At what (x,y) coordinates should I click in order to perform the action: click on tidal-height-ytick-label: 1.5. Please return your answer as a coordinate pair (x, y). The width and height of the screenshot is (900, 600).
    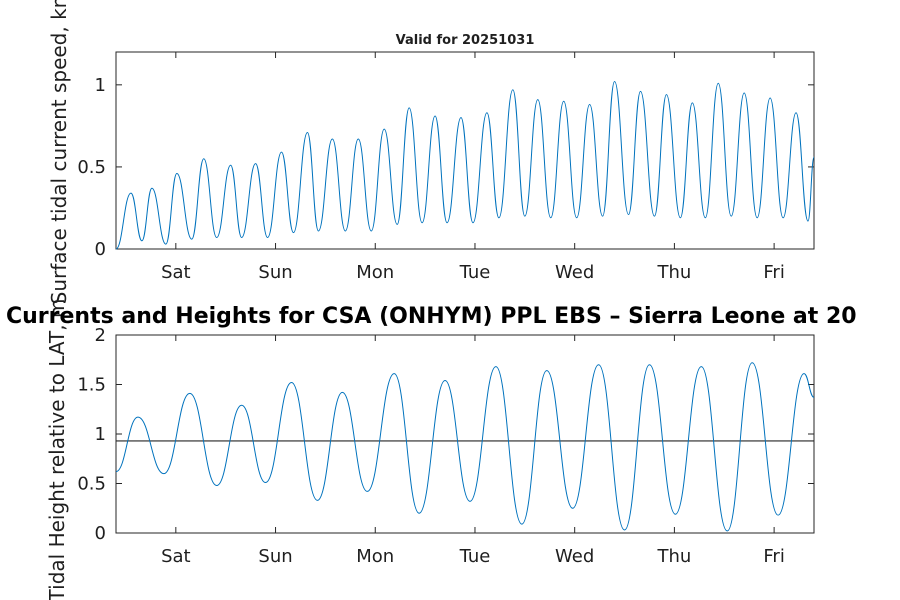
    Looking at the image, I should click on (91, 385).